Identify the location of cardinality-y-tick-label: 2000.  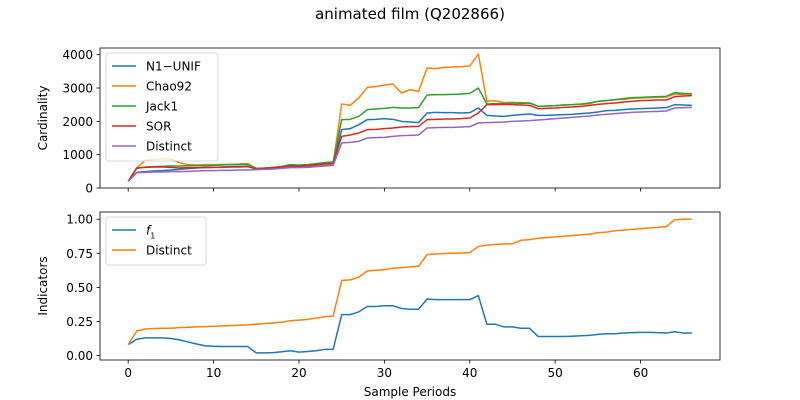
(77, 122).